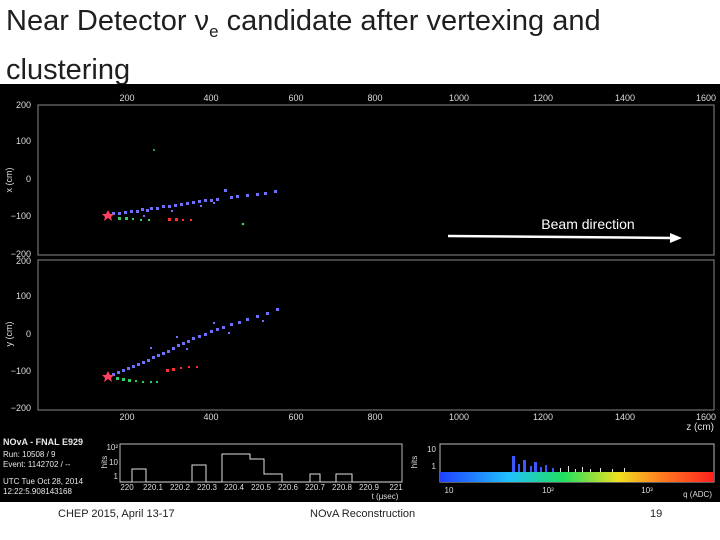 This screenshot has width=720, height=540. I want to click on info-header: NOvA - FNAL E929, so click(43, 442).